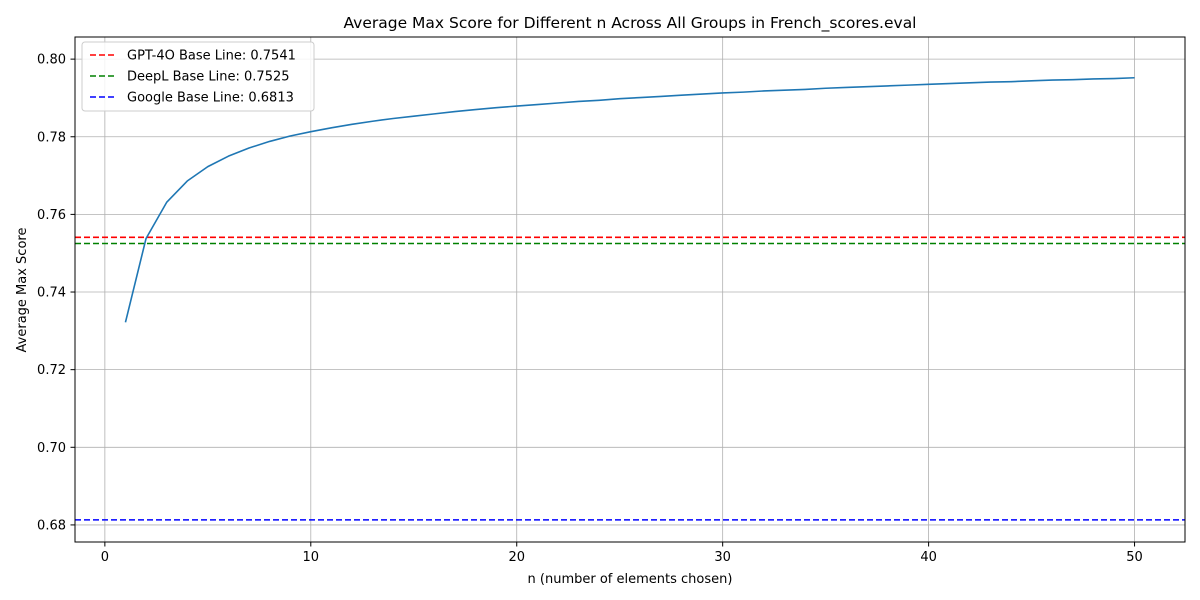 Image resolution: width=1200 pixels, height=600 pixels. I want to click on legend-box, so click(198, 76).